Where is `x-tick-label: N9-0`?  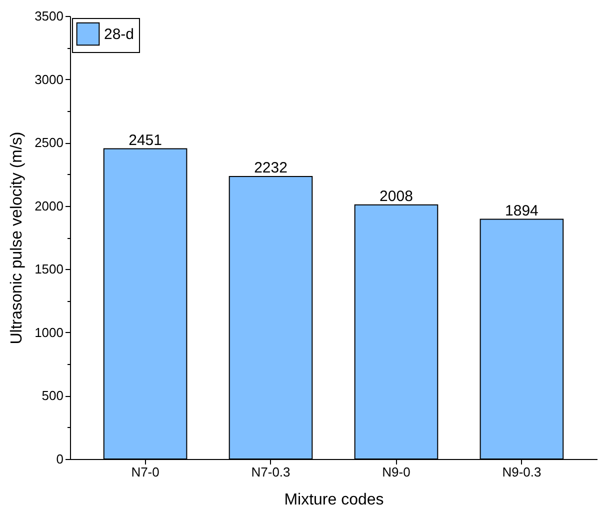 x-tick-label: N9-0 is located at coordinates (396, 472).